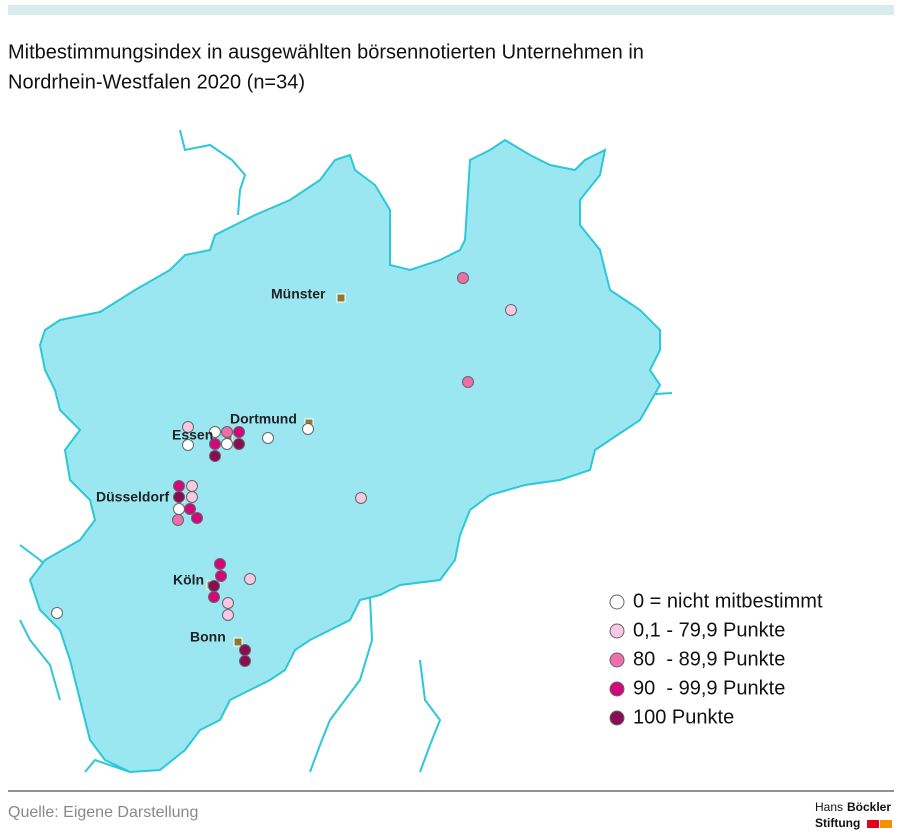 The width and height of the screenshot is (902, 838). I want to click on city-label: Düsseldorf, so click(132, 497).